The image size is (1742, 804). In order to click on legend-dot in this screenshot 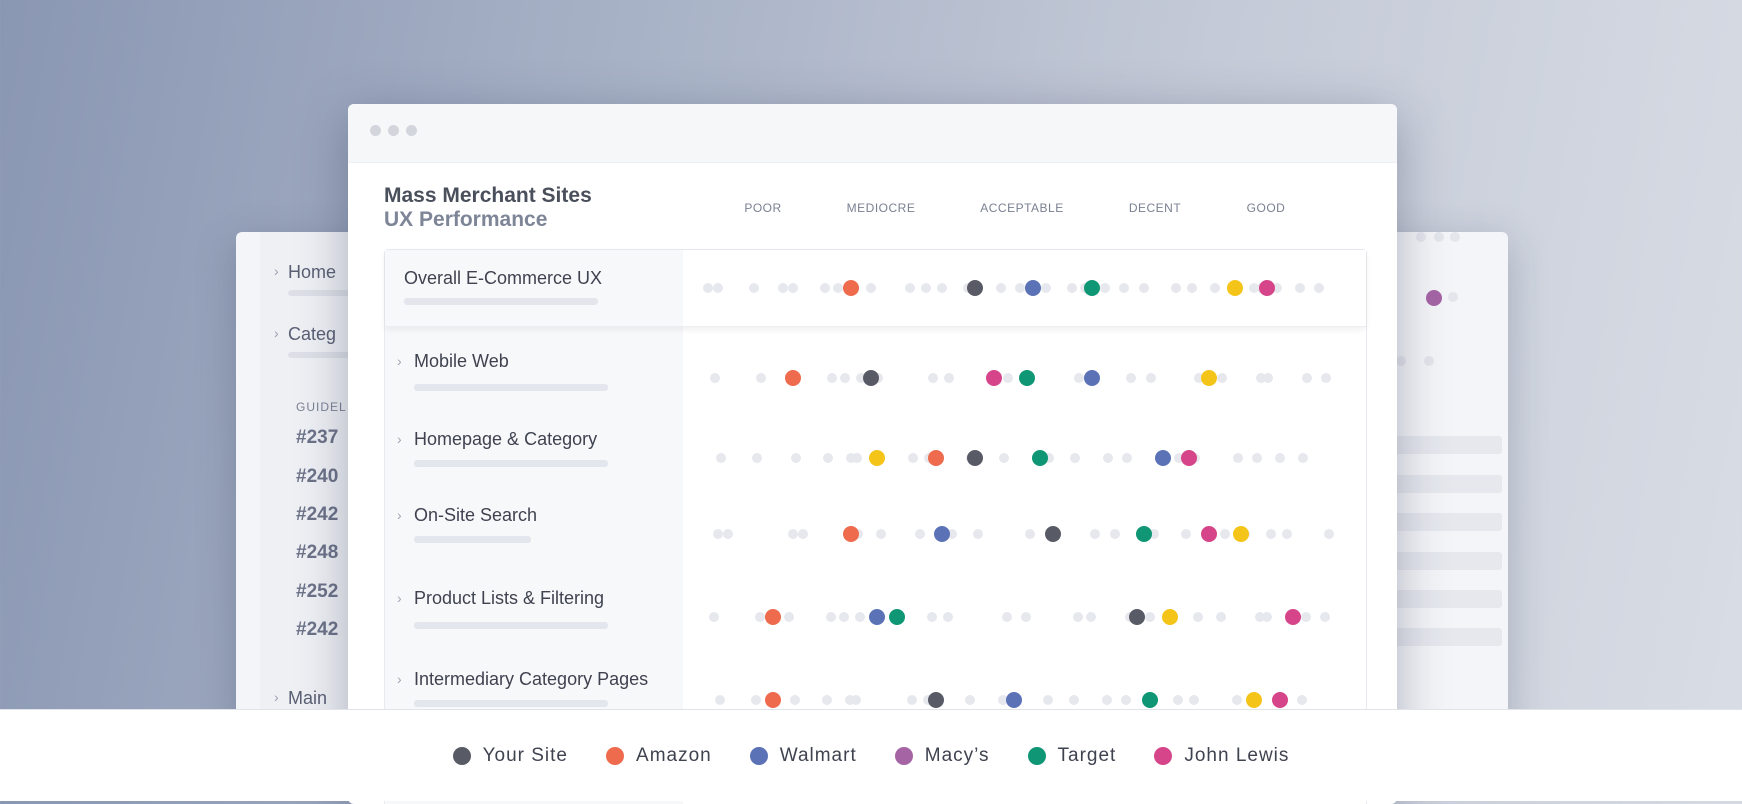, I will do `click(1036, 755)`.